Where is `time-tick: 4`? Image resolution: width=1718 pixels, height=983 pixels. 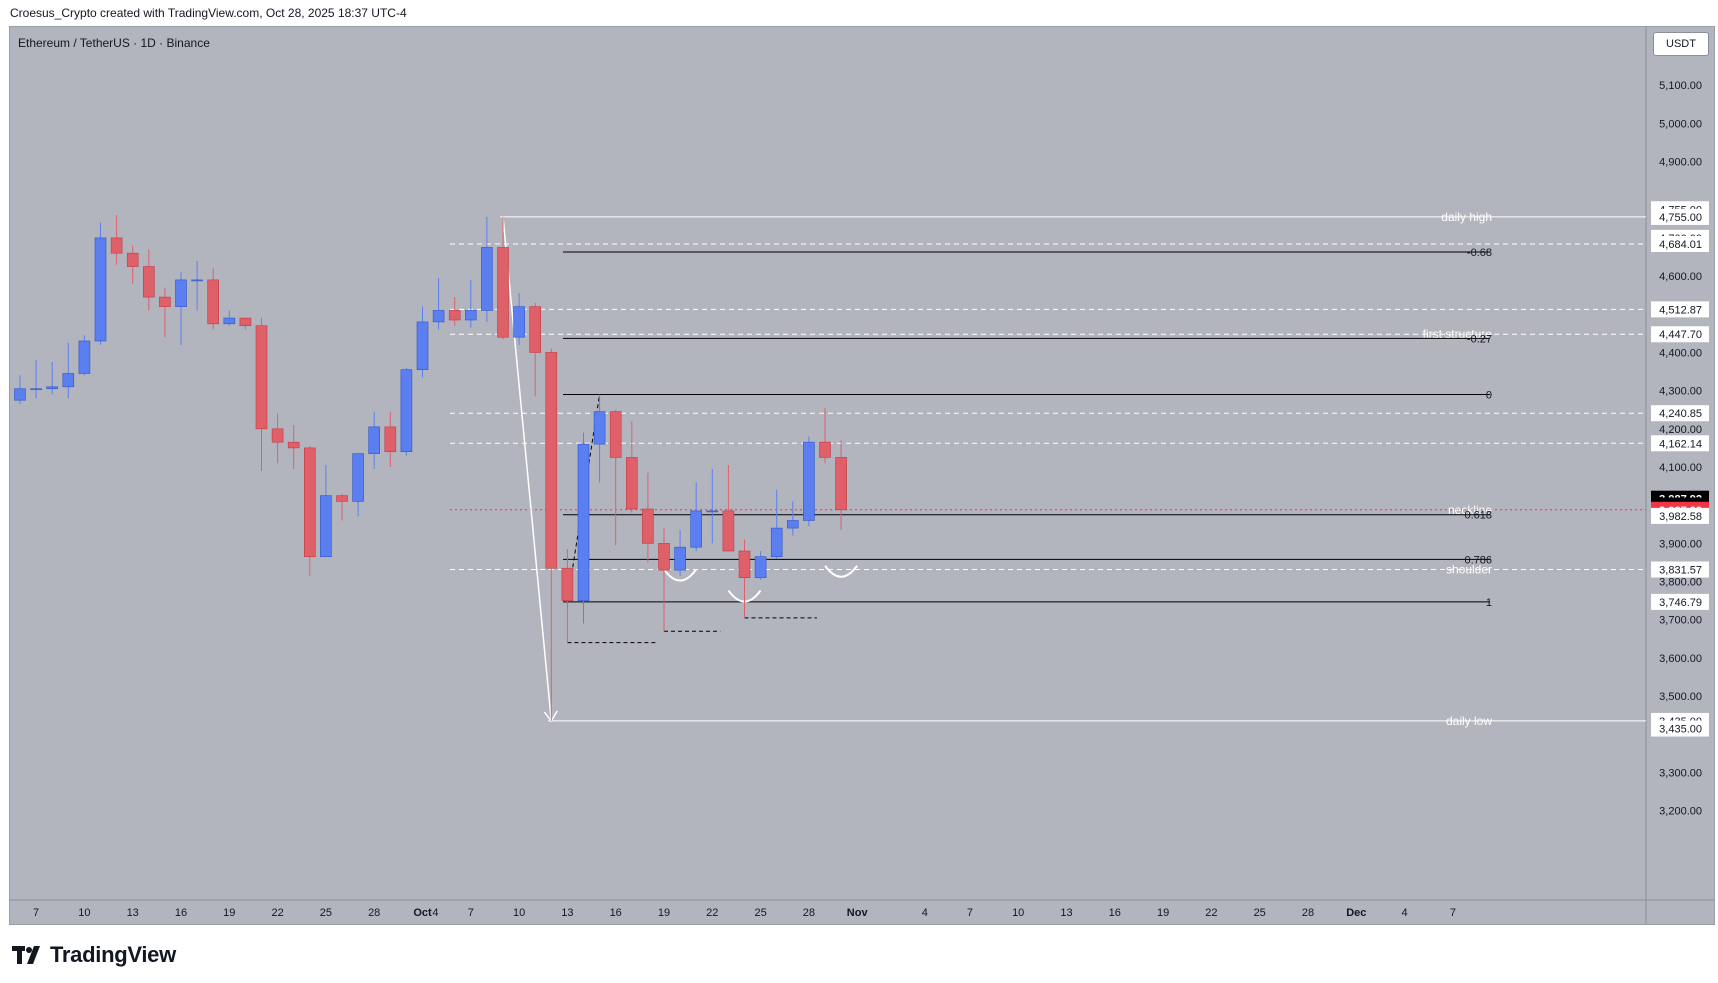
time-tick: 4 is located at coordinates (1405, 913).